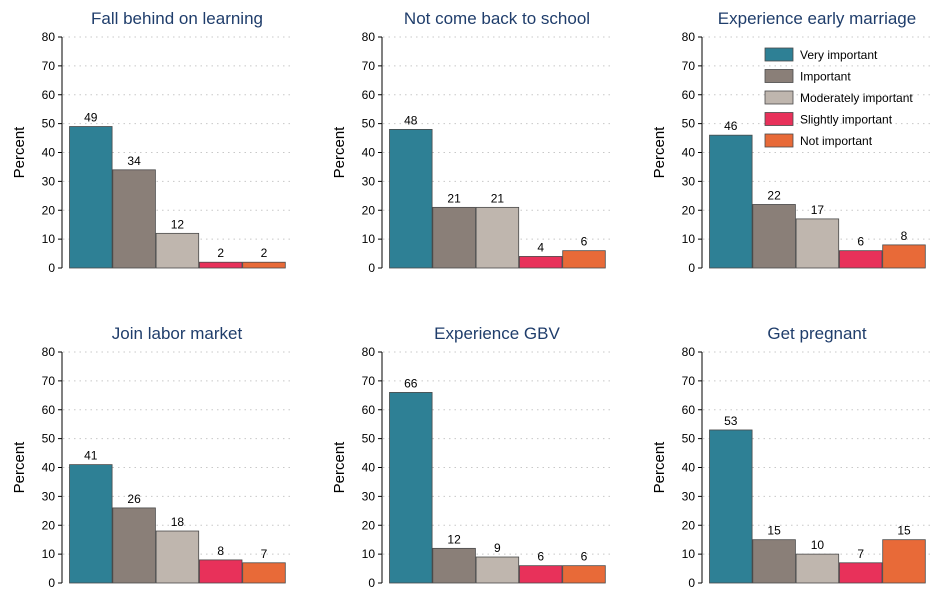  What do you see at coordinates (731, 126) in the screenshot?
I see `bar-value-label: 46` at bounding box center [731, 126].